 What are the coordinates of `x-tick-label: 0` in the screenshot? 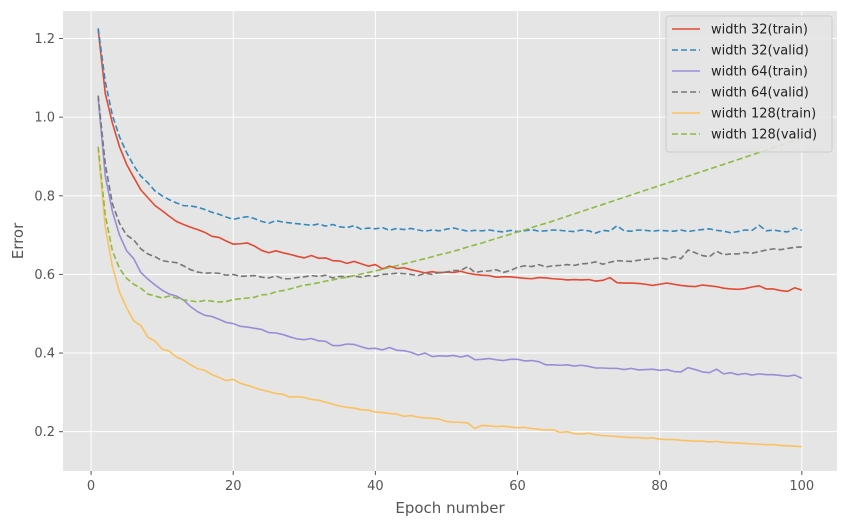 It's located at (91, 486).